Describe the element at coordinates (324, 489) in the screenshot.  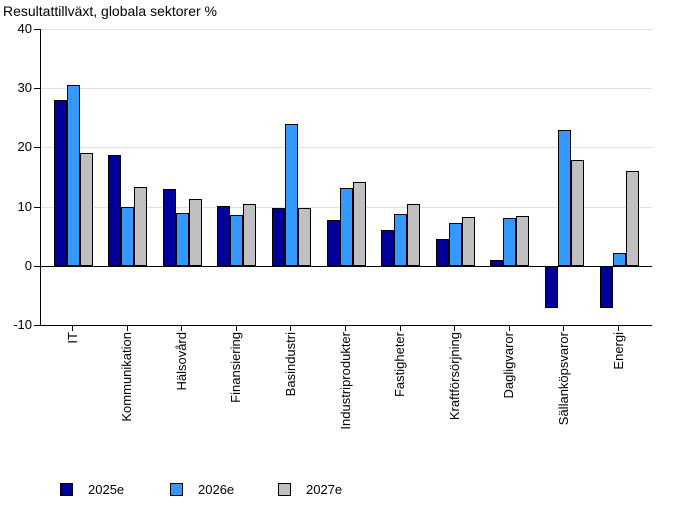
I see `legend-label-2027e: 2027e` at that location.